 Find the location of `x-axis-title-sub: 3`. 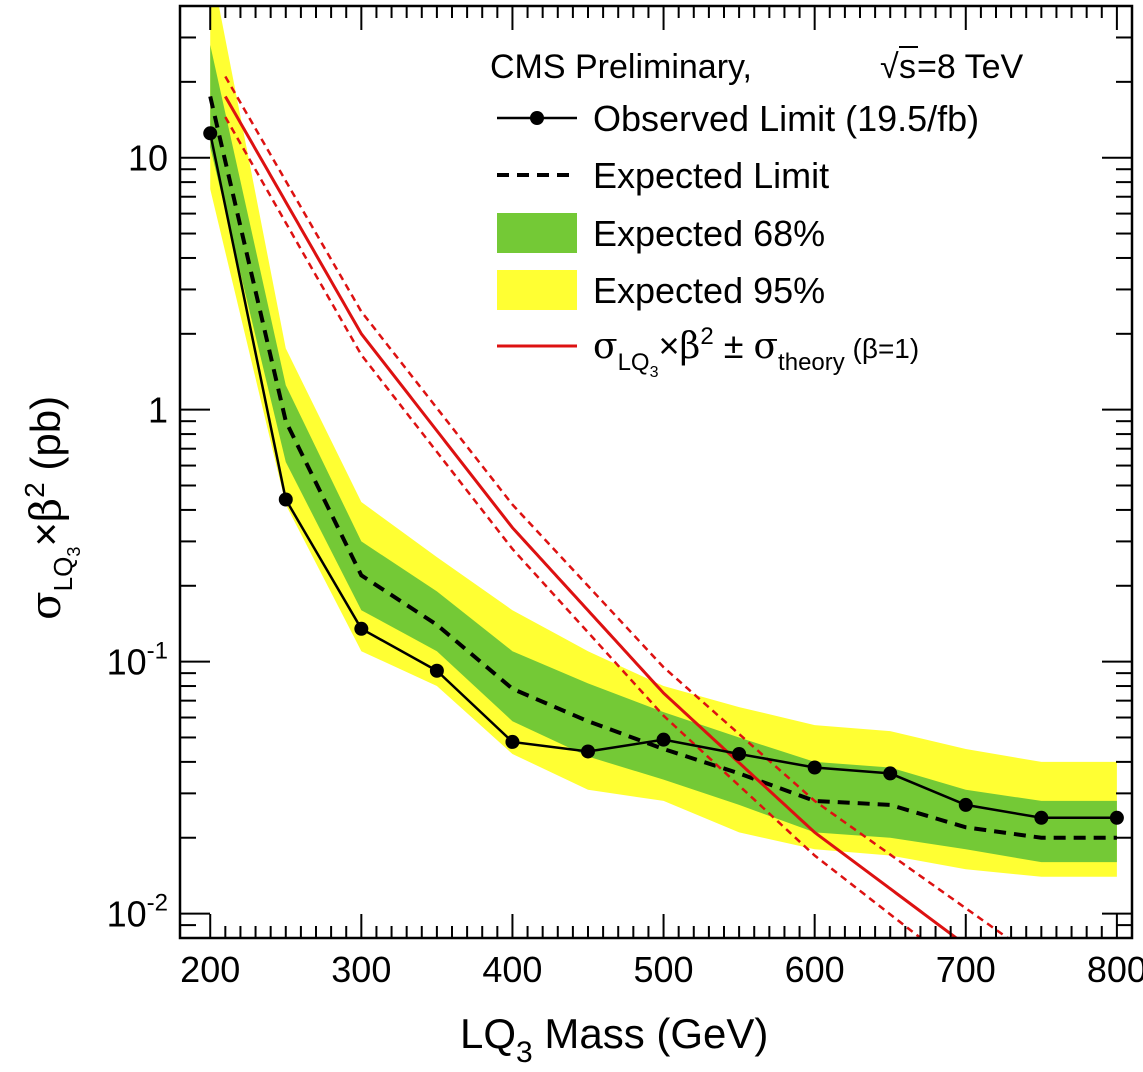

x-axis-title-sub: 3 is located at coordinates (524, 1052).